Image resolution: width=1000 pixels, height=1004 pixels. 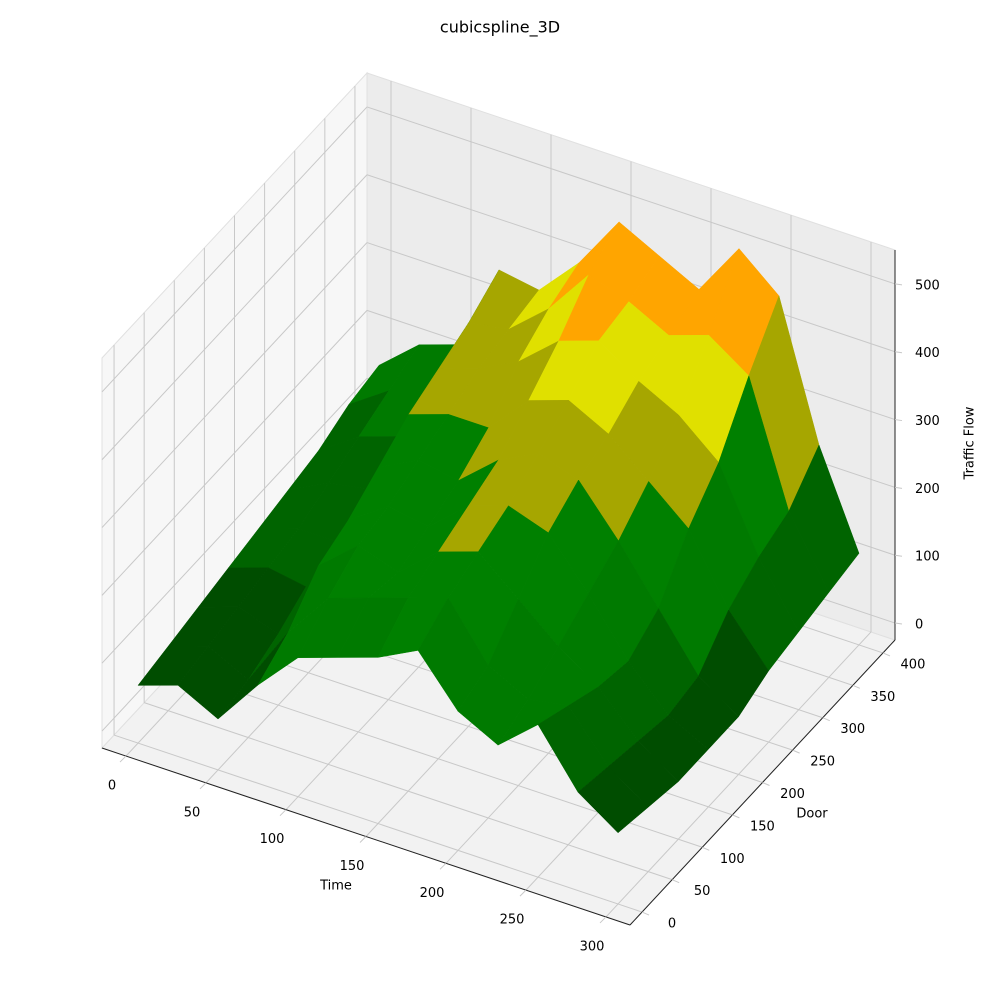 I want to click on z-tick-label: 200, so click(x=927, y=489).